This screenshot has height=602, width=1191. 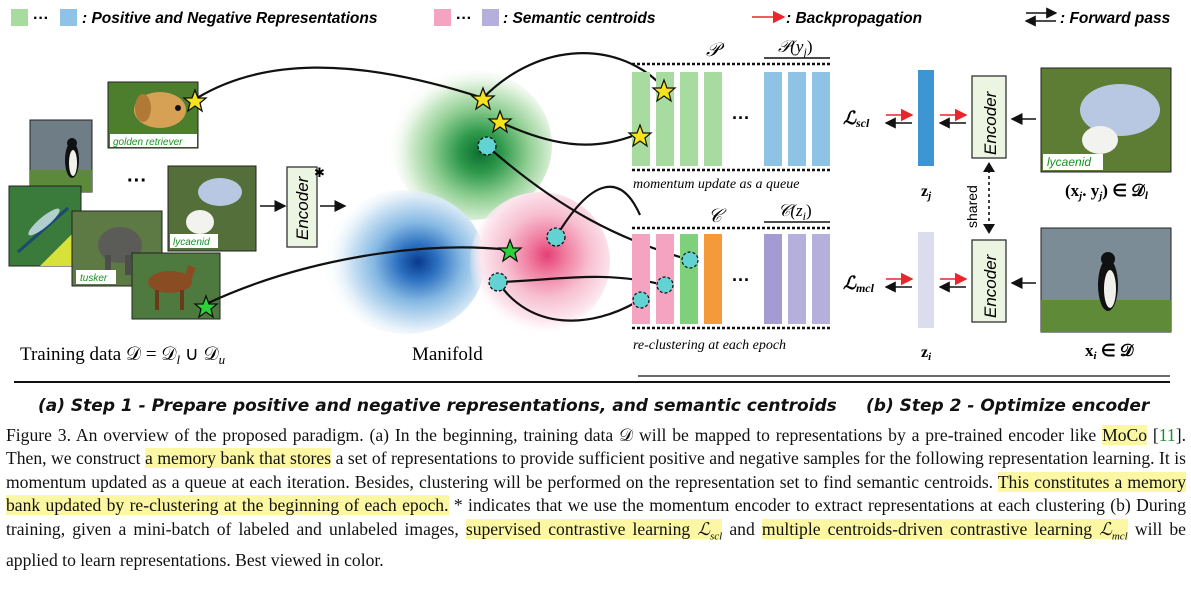 What do you see at coordinates (238, 458) in the screenshot?
I see `caption-highlight-1: a memory bank that stores` at bounding box center [238, 458].